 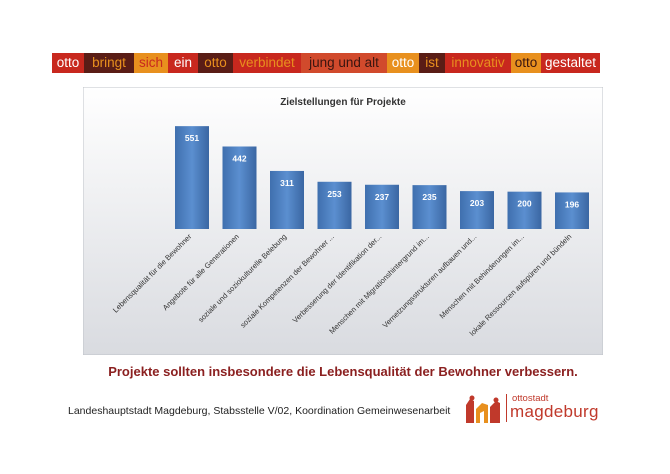 What do you see at coordinates (572, 204) in the screenshot?
I see `bar-value-label: 196` at bounding box center [572, 204].